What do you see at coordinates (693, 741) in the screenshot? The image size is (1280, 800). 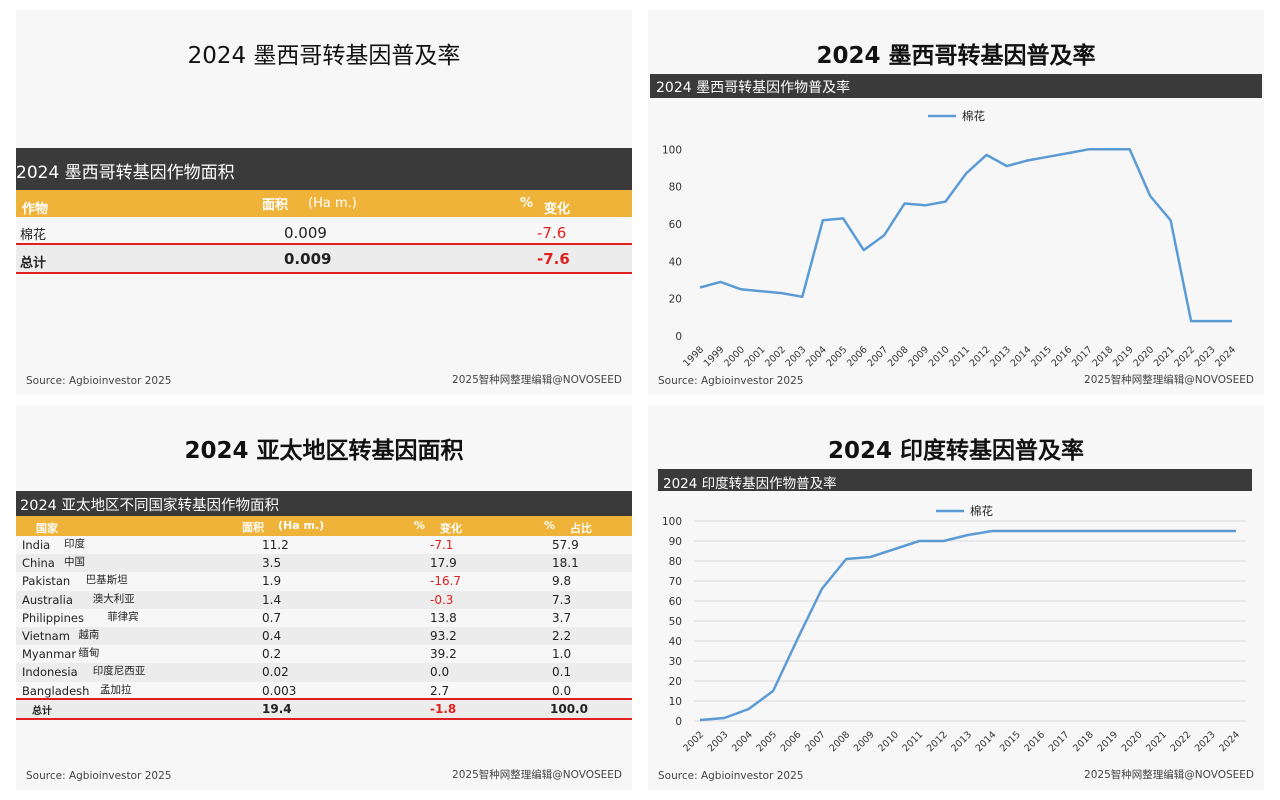 I see `x-tick-label: 2002` at bounding box center [693, 741].